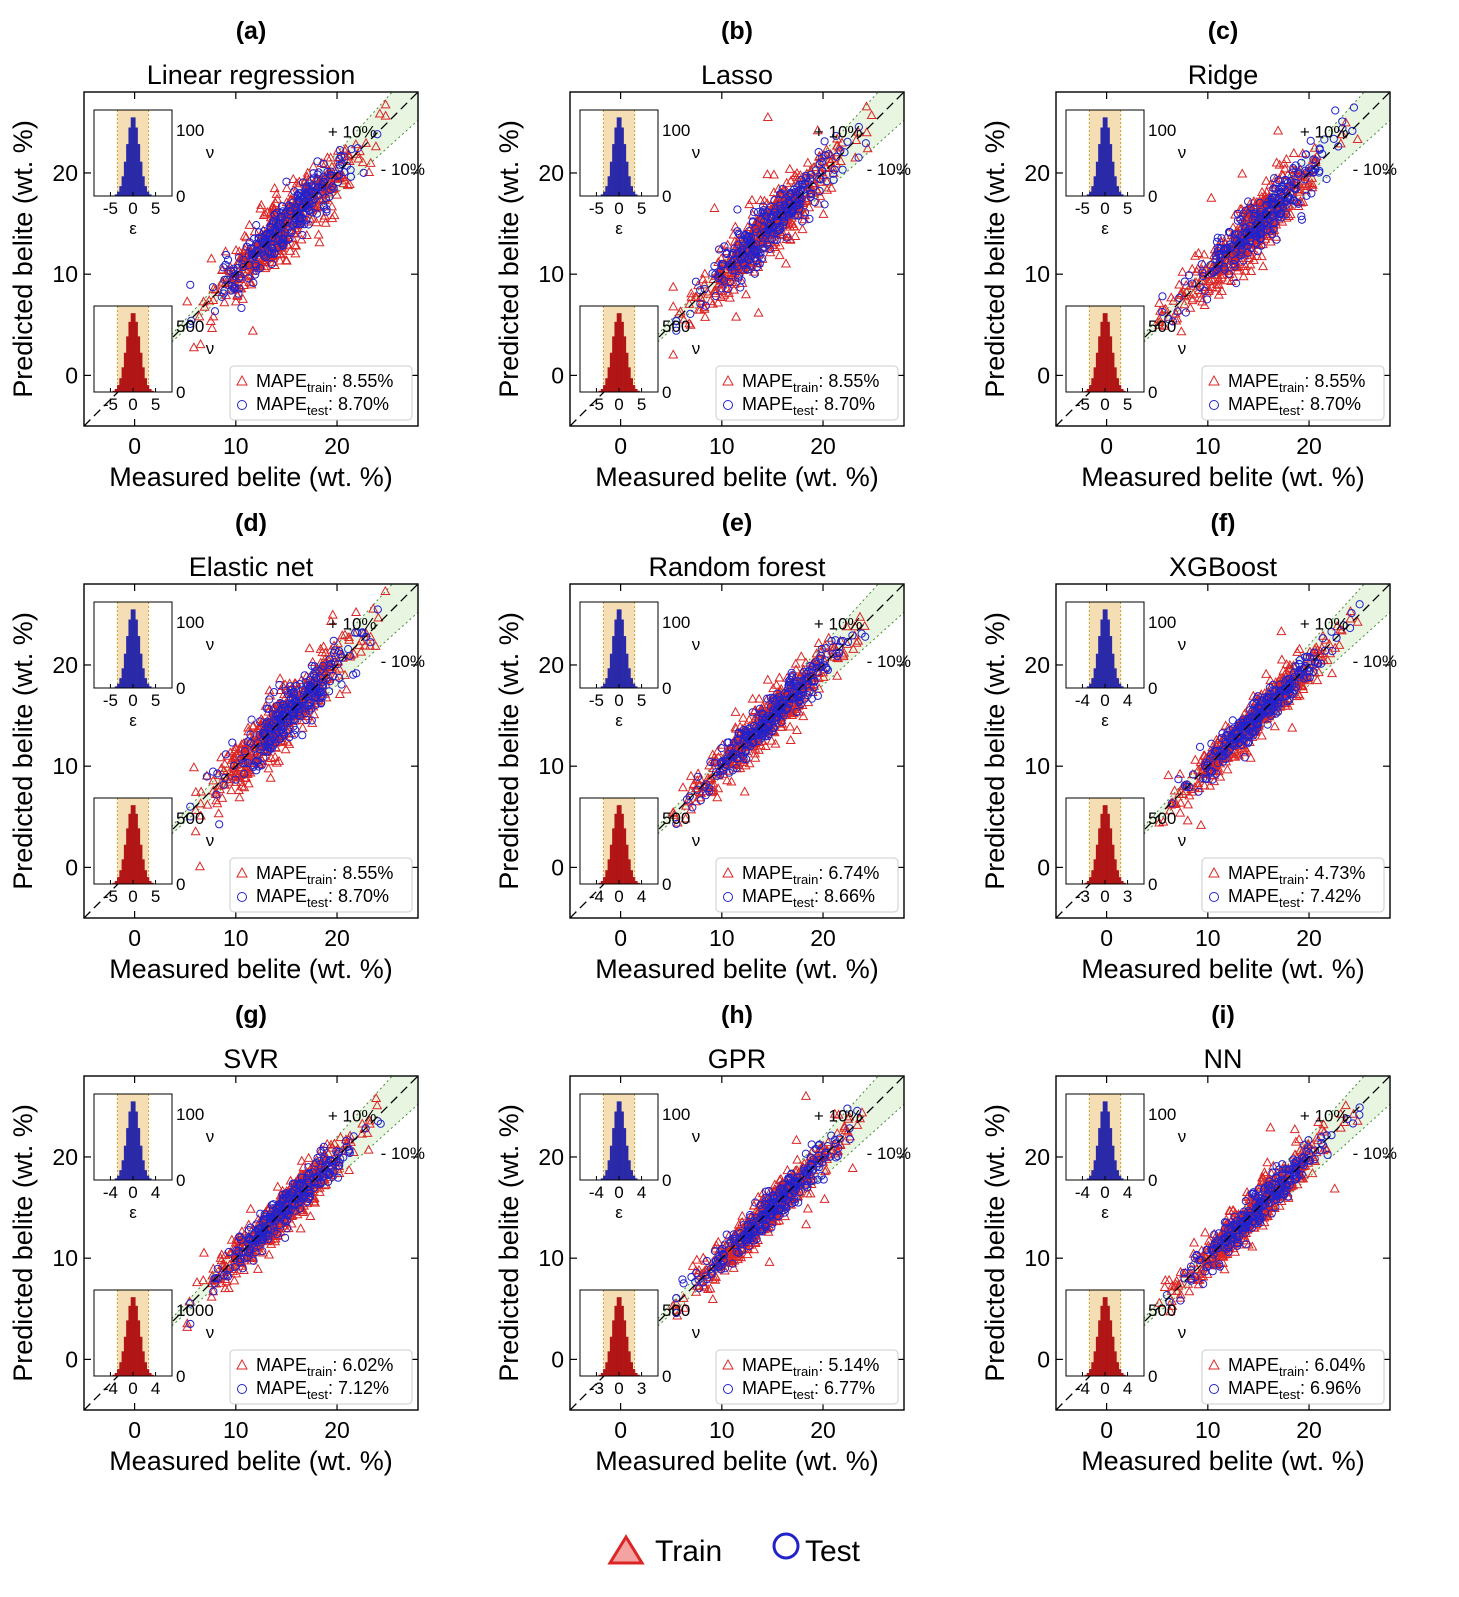 This screenshot has width=1459, height=1597. I want to click on mape-test-text: MAPEtest: 8.66%, so click(808, 898).